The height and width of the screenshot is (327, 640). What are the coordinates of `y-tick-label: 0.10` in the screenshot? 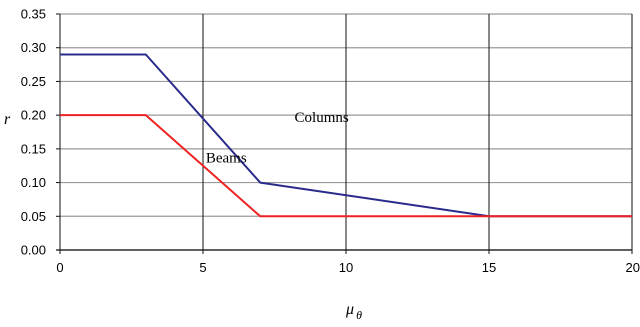 It's located at (33, 182).